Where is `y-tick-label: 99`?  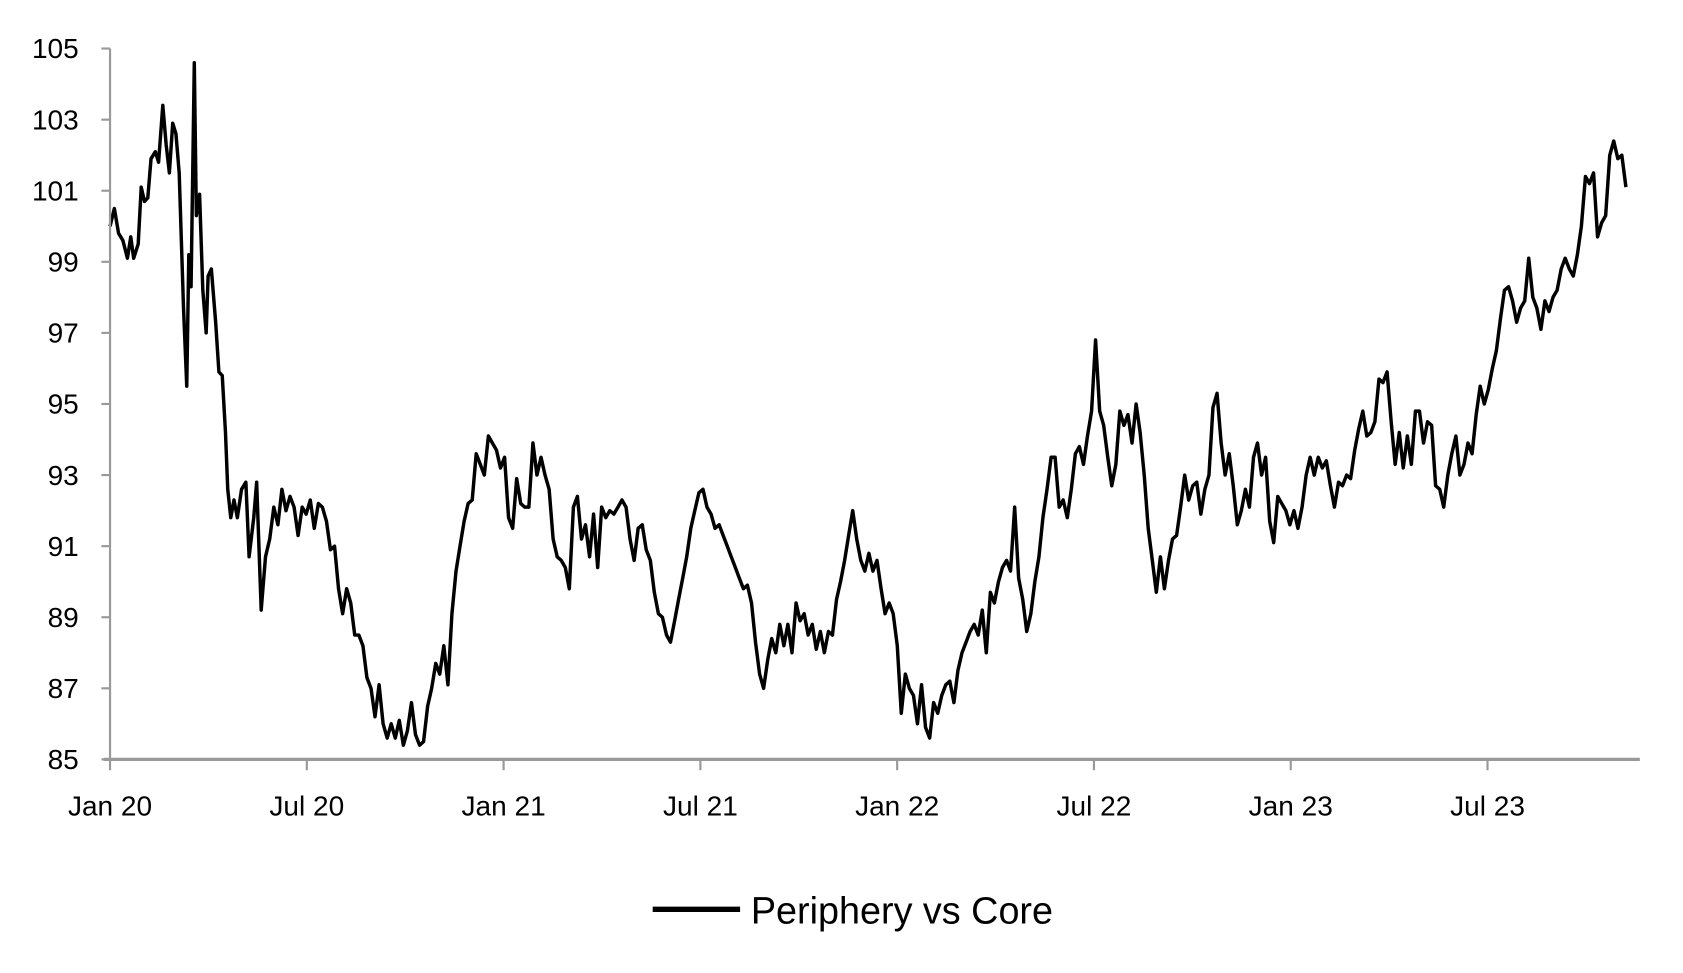
y-tick-label: 99 is located at coordinates (63, 262).